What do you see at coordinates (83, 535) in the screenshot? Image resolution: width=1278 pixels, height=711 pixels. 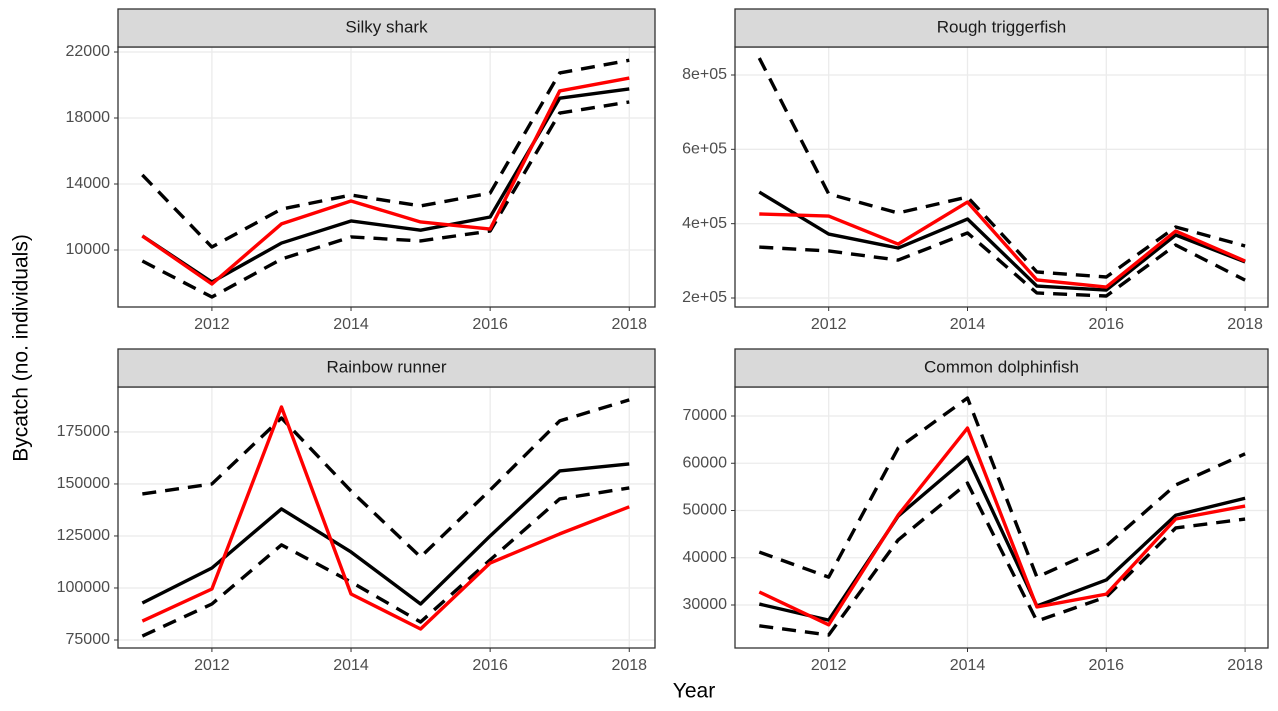 I see `y-tick-label: 125000` at bounding box center [83, 535].